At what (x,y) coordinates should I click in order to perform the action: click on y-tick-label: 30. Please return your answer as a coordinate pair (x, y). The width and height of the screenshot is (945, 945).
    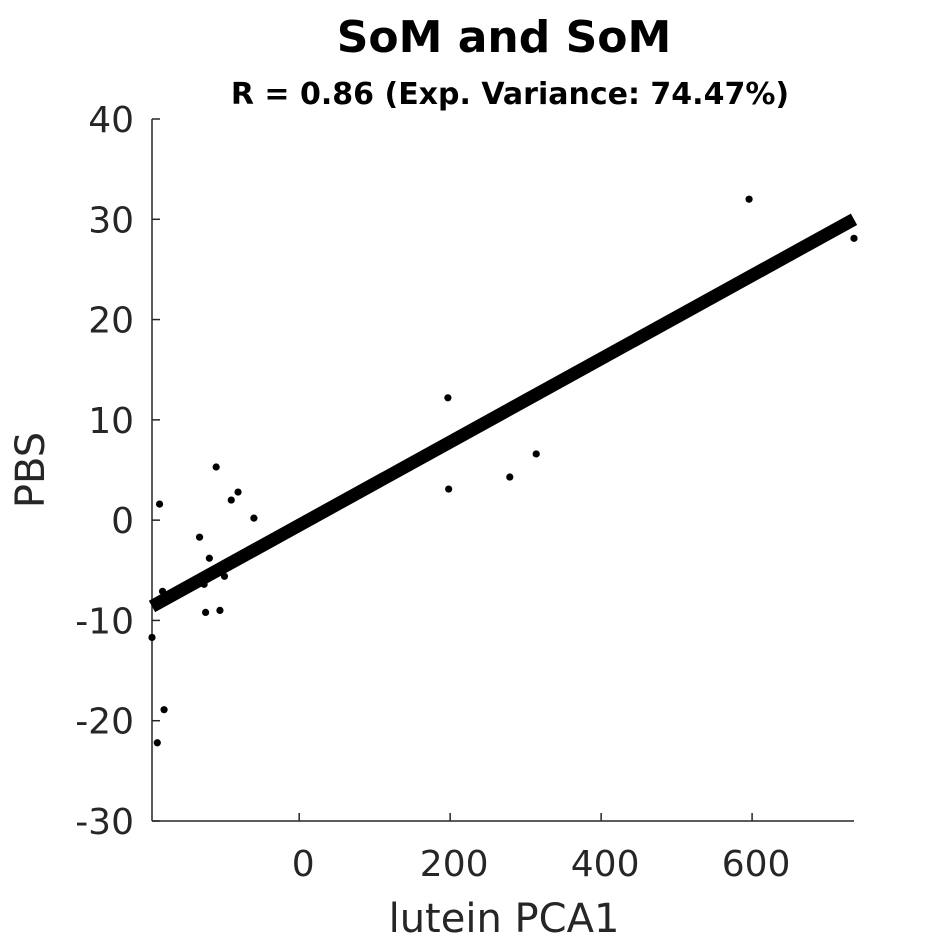
    Looking at the image, I should click on (111, 220).